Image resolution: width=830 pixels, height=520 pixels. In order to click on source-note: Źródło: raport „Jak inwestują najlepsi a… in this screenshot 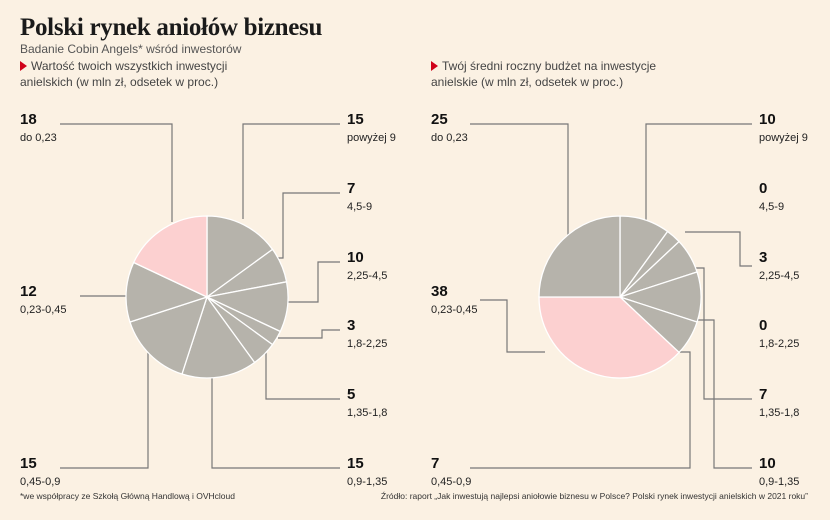, I will do `click(594, 496)`.